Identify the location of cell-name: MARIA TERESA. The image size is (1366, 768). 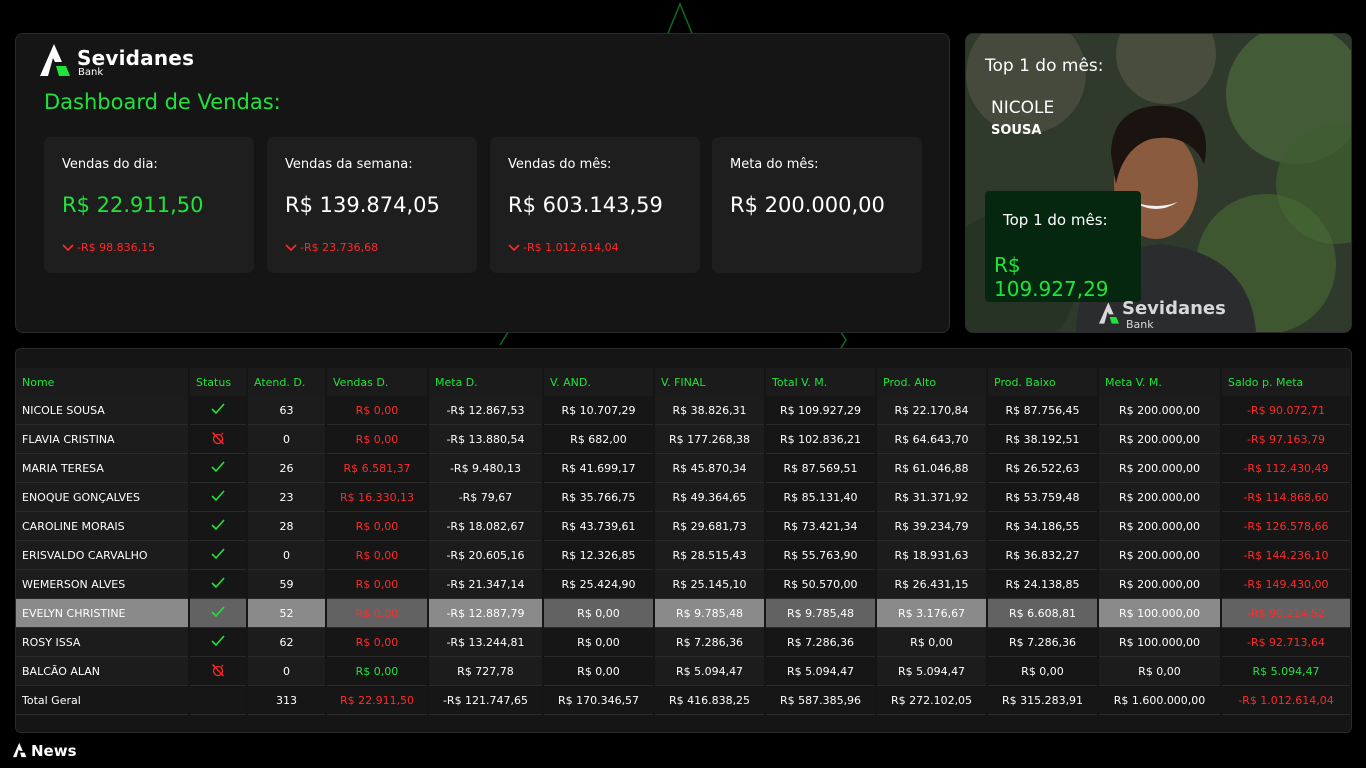
(103, 468).